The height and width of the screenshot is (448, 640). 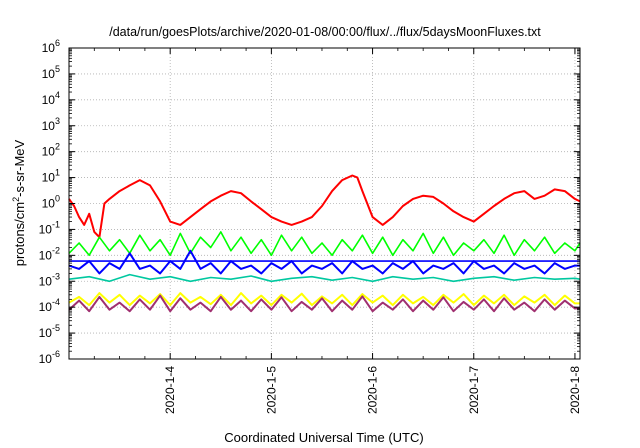 What do you see at coordinates (16, 199) in the screenshot?
I see `y-axis-label-sup: 2` at bounding box center [16, 199].